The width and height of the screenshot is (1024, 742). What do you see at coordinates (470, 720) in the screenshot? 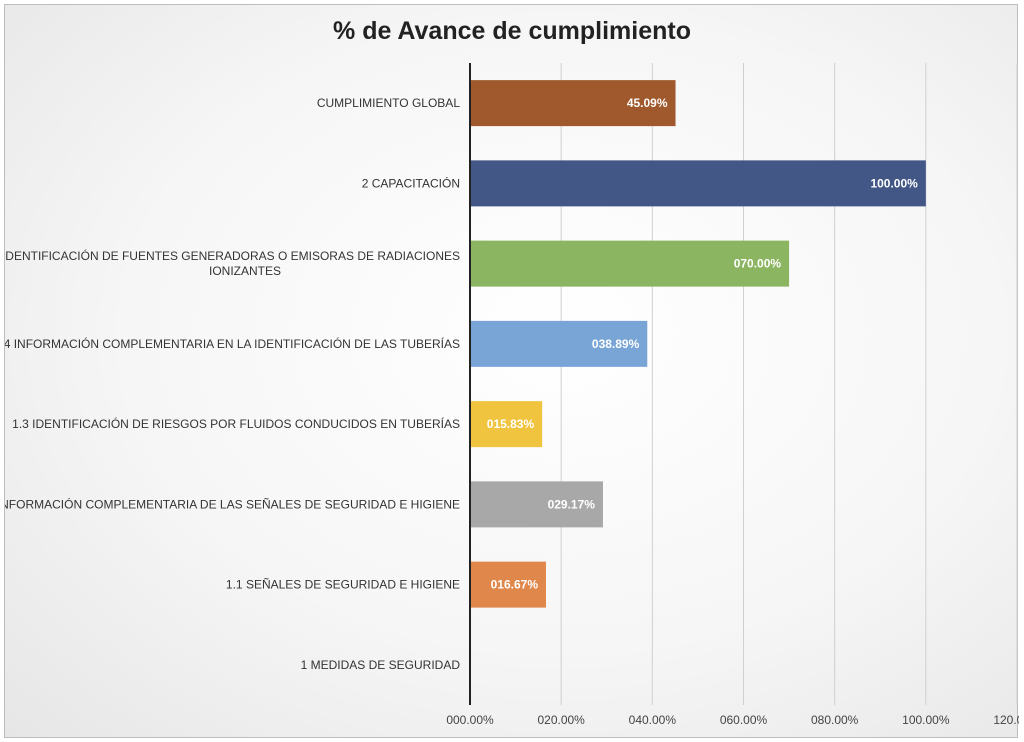
I see `x-tick-label: 000.00%` at bounding box center [470, 720].